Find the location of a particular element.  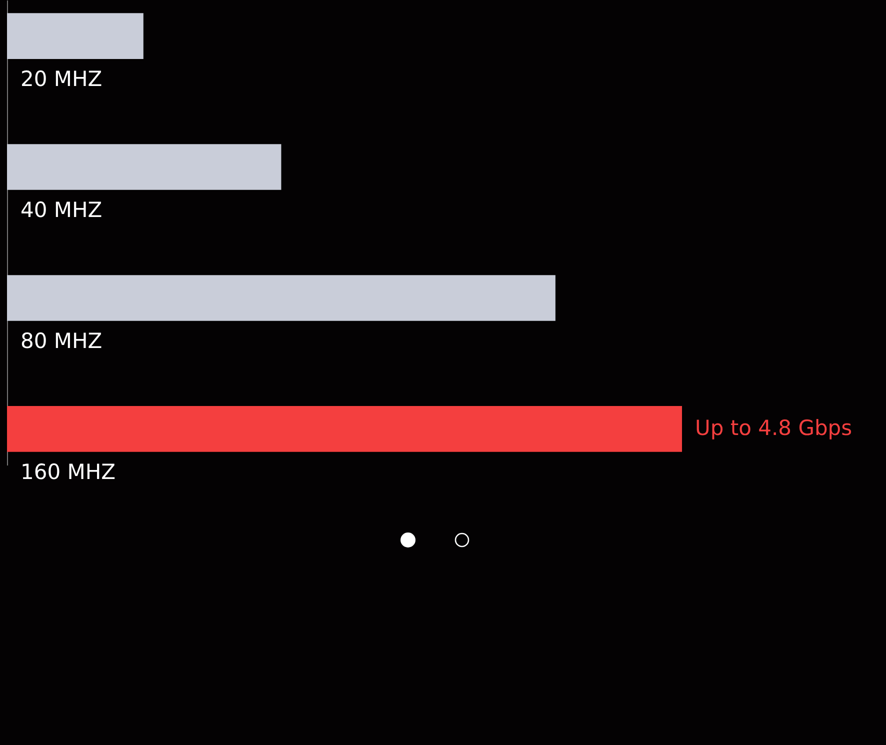

y-tick-label: 20 MHZ is located at coordinates (61, 79).